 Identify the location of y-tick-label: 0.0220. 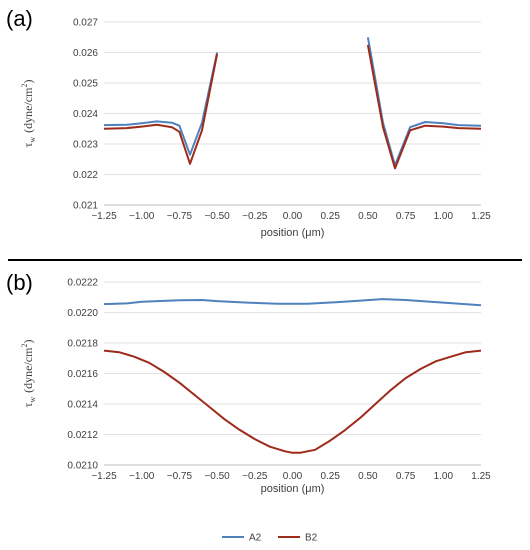
(82, 313).